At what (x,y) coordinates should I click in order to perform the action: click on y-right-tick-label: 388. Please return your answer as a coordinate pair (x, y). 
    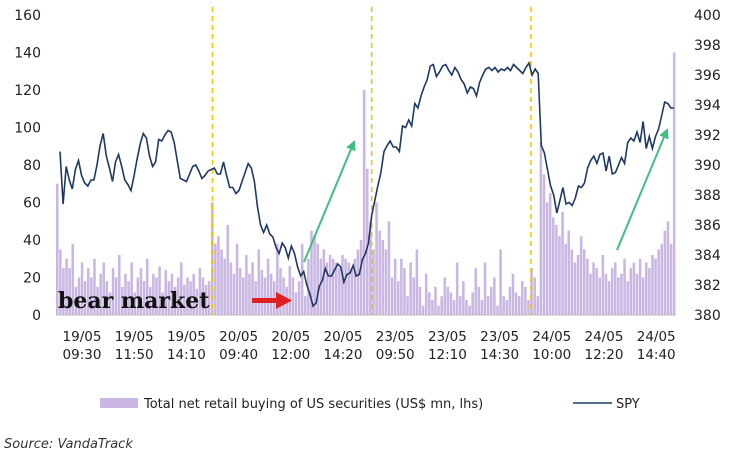
    Looking at the image, I should click on (707, 196).